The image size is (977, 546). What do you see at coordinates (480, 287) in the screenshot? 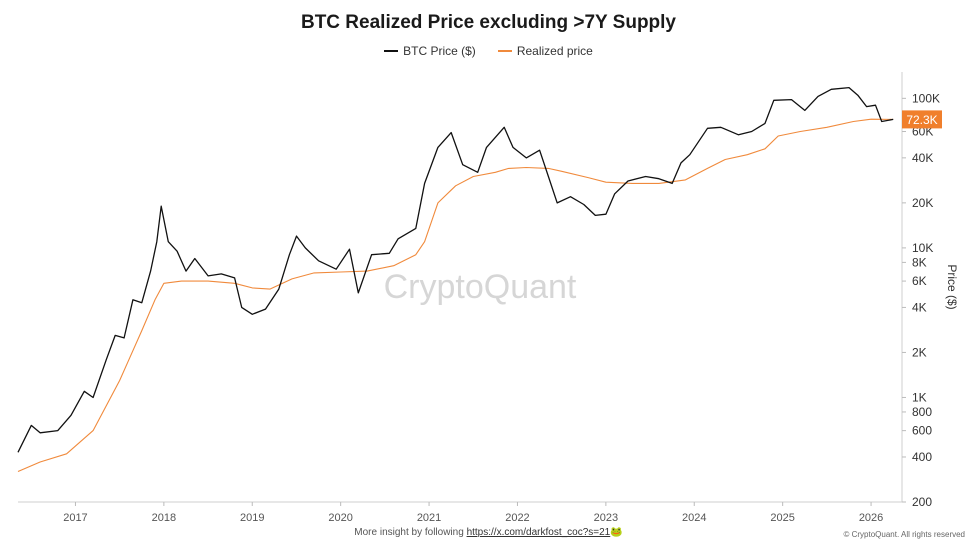
I see `watermark: CryptoQuant` at bounding box center [480, 287].